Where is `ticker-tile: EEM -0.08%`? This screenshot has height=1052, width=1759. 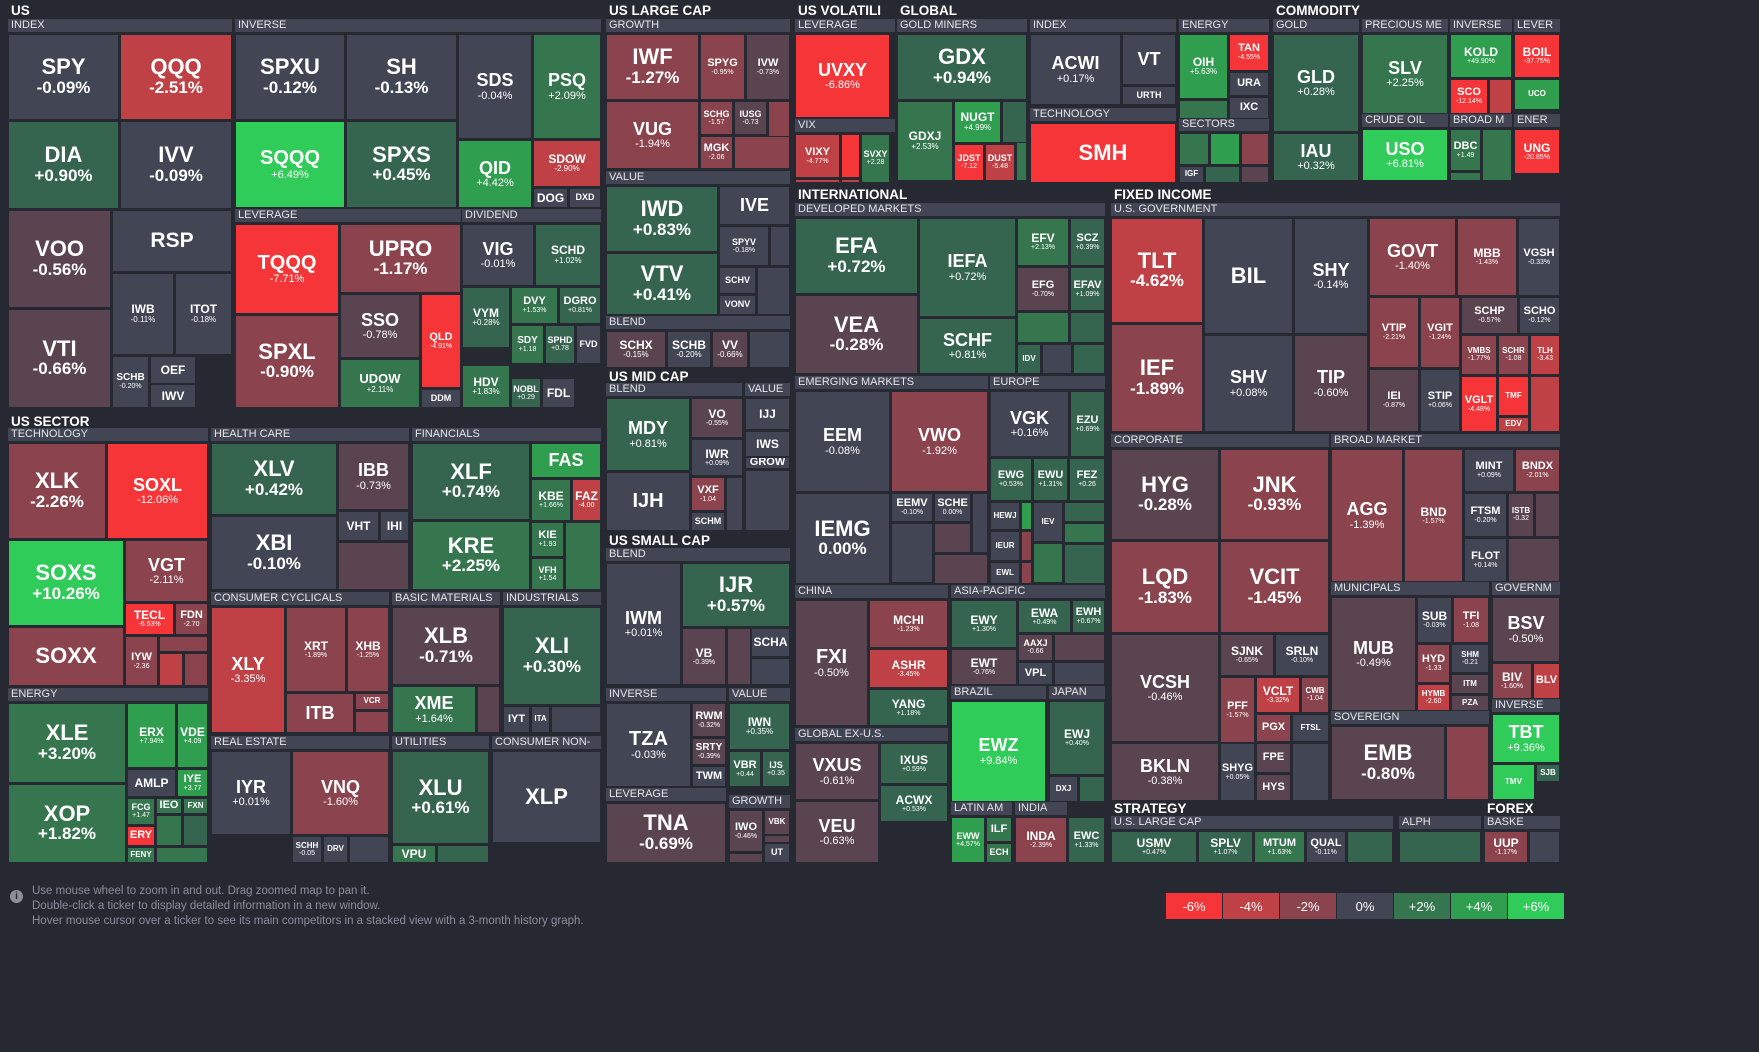 ticker-tile: EEM -0.08% is located at coordinates (842, 441).